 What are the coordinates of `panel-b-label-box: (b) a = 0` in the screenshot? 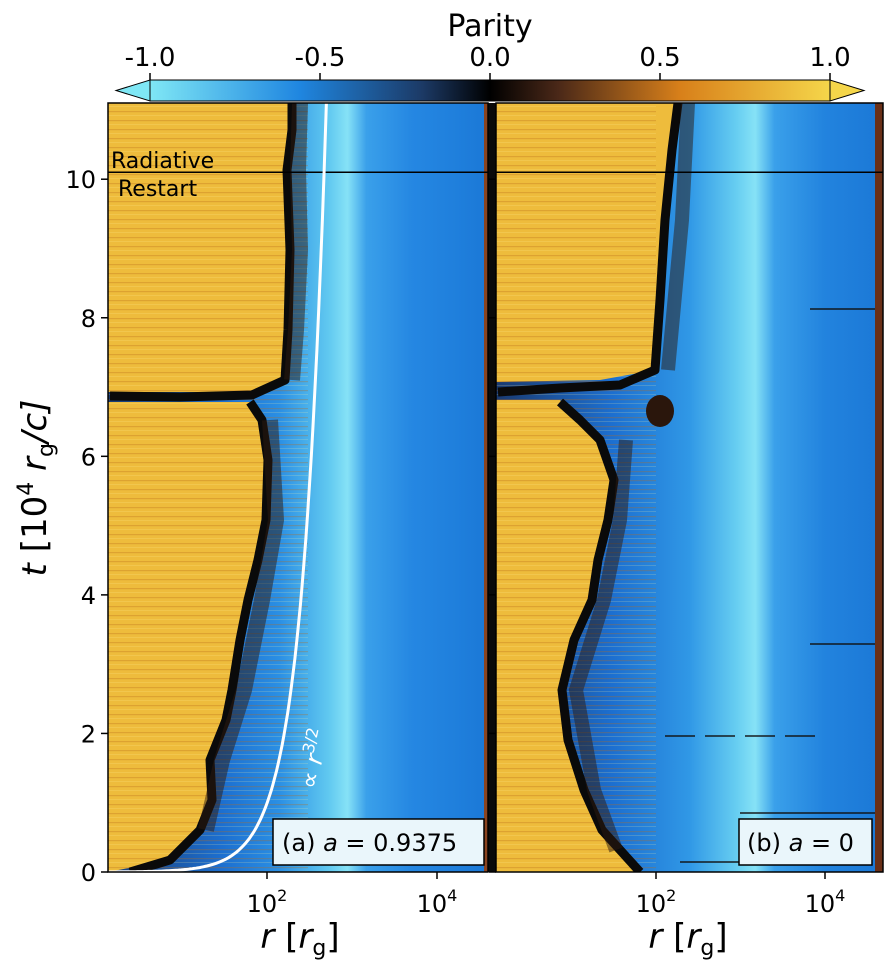 It's located at (805, 842).